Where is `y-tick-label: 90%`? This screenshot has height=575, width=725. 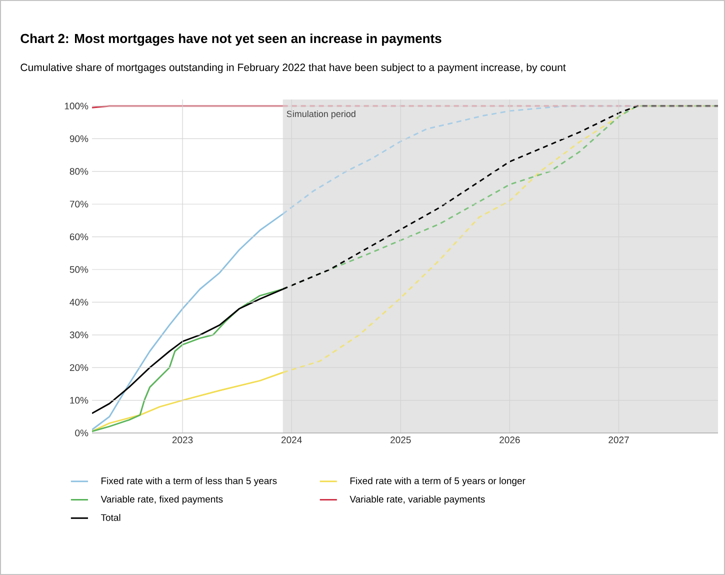 y-tick-label: 90% is located at coordinates (79, 138).